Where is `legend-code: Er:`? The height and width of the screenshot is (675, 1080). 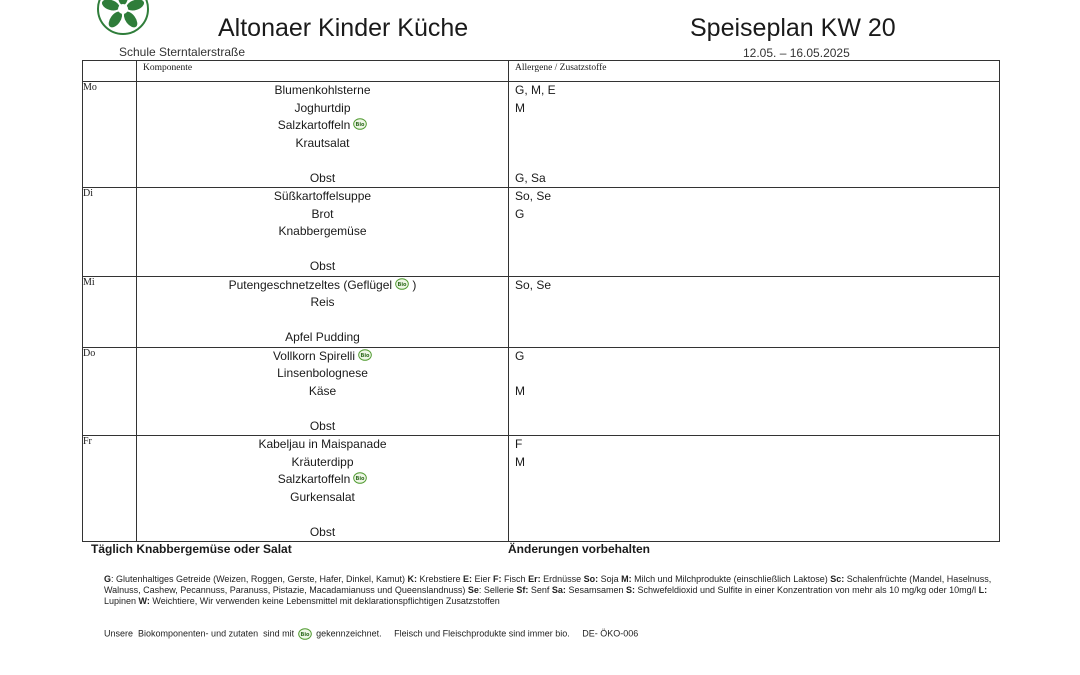
legend-code: Er: is located at coordinates (534, 579).